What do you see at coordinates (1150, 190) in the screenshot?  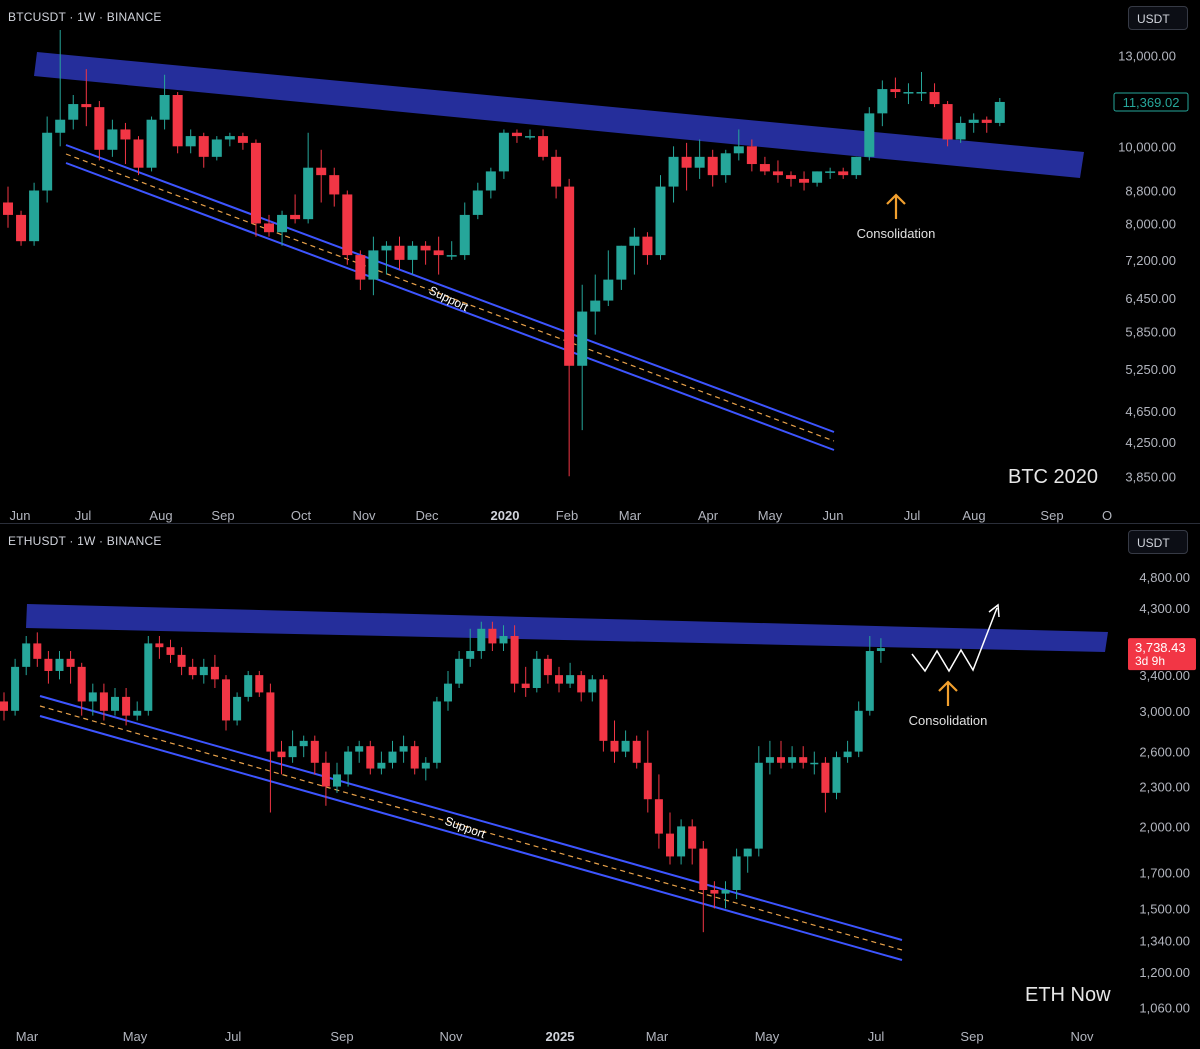 I see `y-tick-label: 8,800.00` at bounding box center [1150, 190].